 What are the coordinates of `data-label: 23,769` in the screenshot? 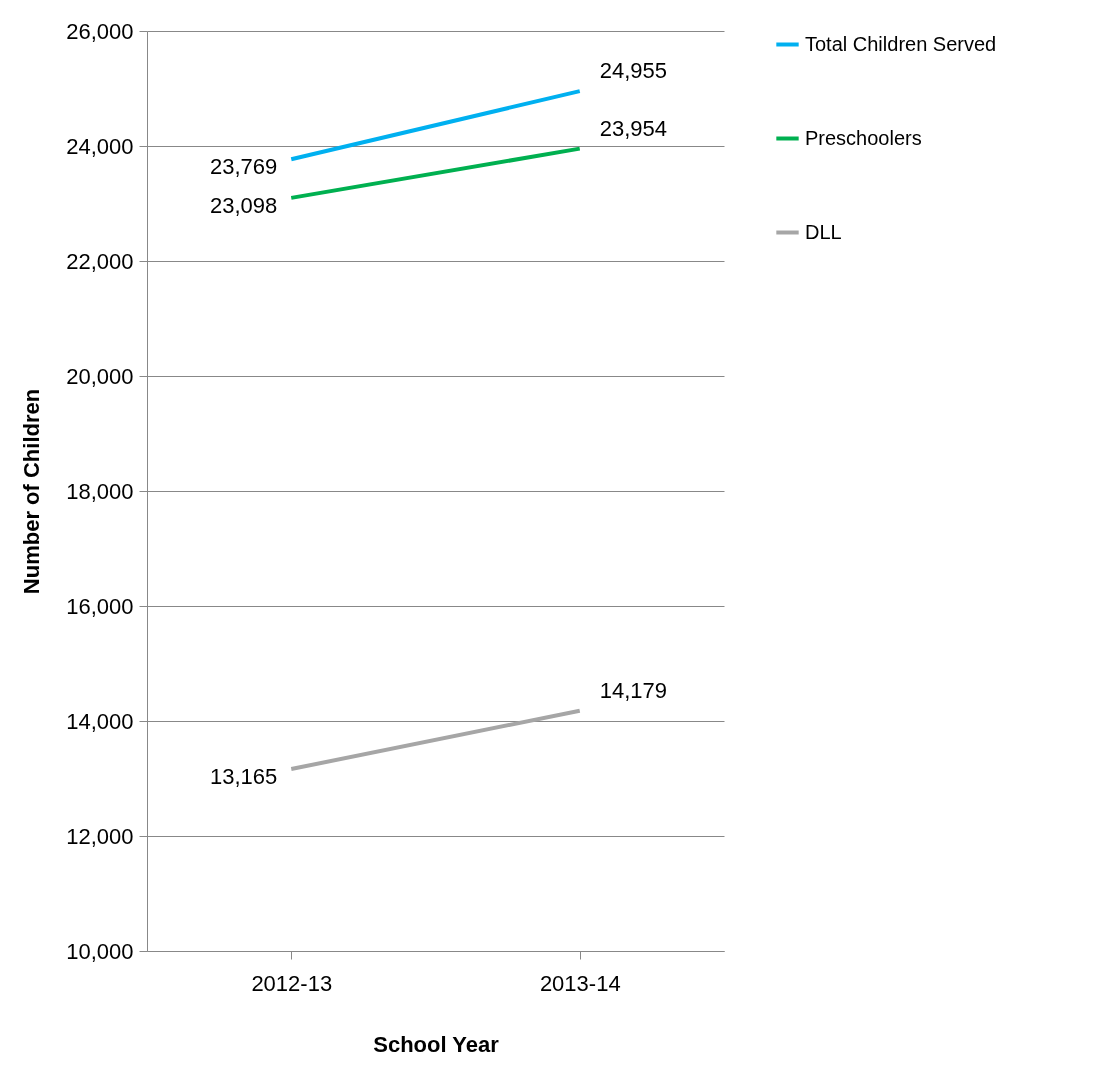 It's located at (243, 167).